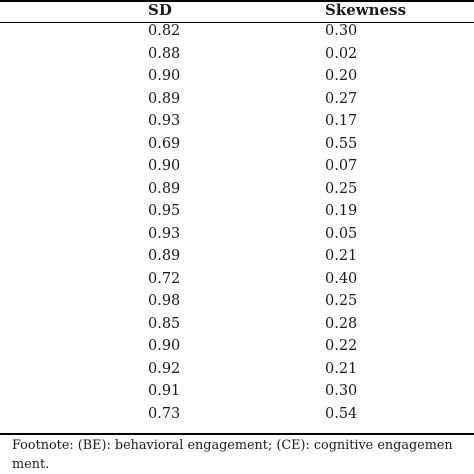 This screenshot has height=474, width=474. Describe the element at coordinates (164, 278) in the screenshot. I see `cell-sd: 0.72` at that location.